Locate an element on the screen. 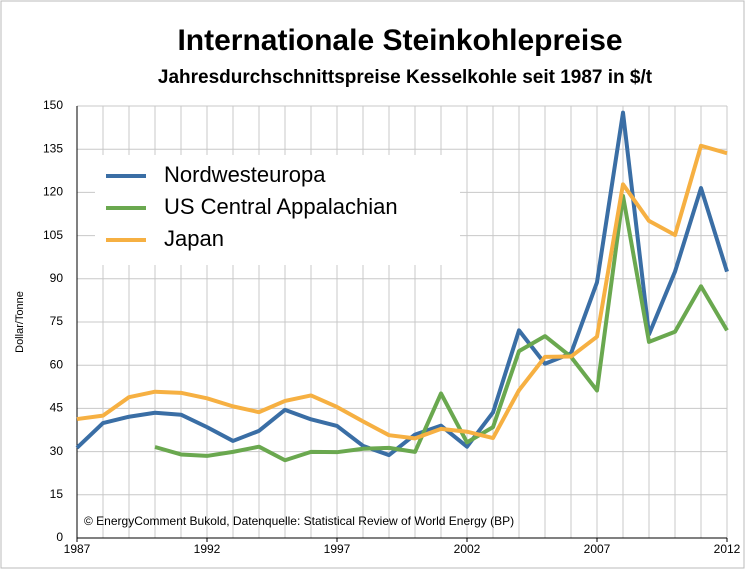 The image size is (745, 569). legend-box is located at coordinates (277, 210).